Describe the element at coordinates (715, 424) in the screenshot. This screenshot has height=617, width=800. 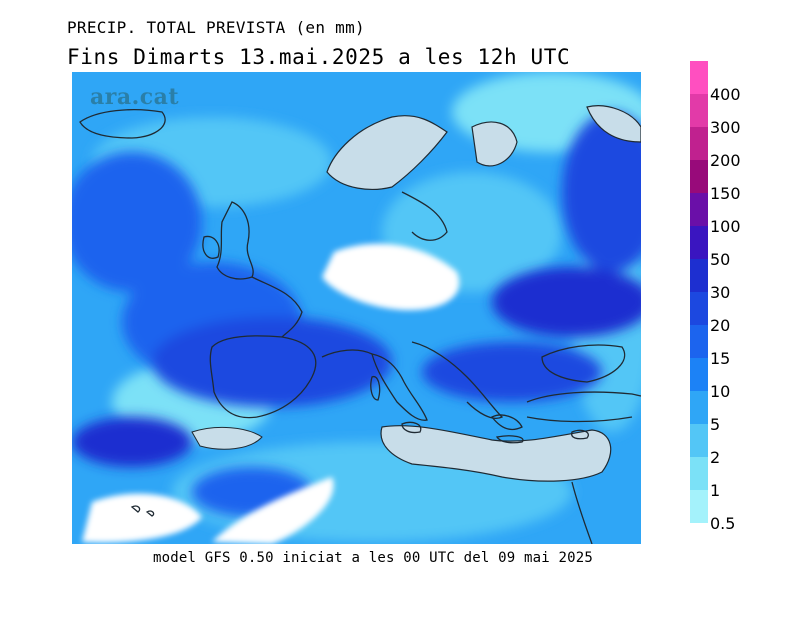
I see `legend-label-5: 5` at that location.